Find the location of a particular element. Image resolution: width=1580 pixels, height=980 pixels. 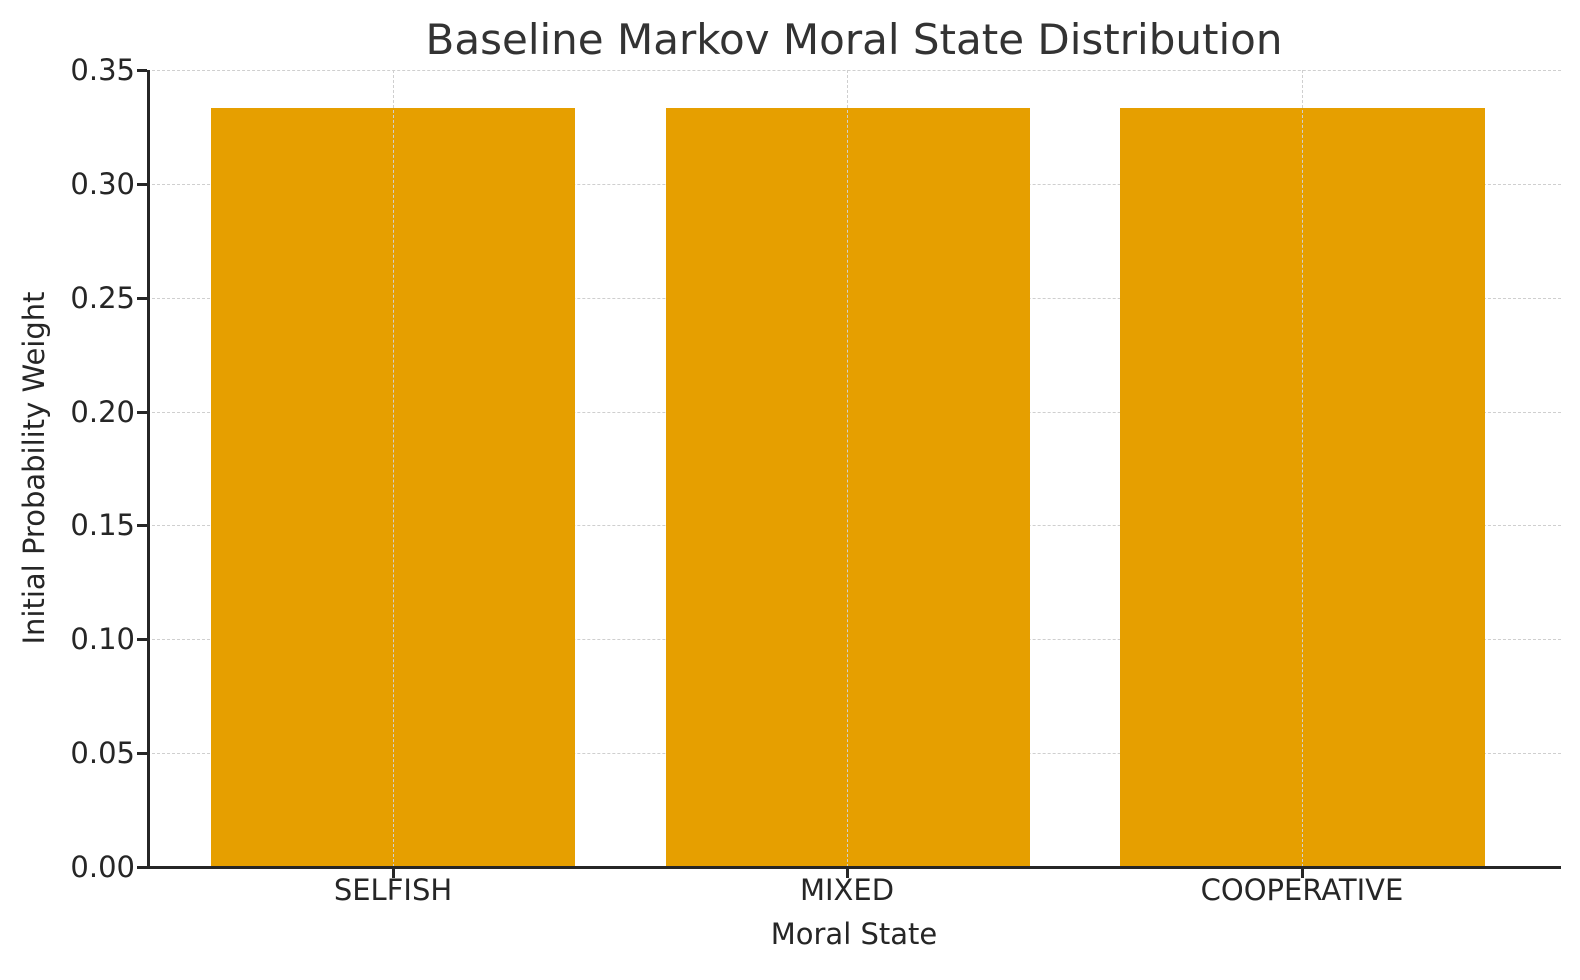

ytick-label: 0.10 is located at coordinates (102, 639).